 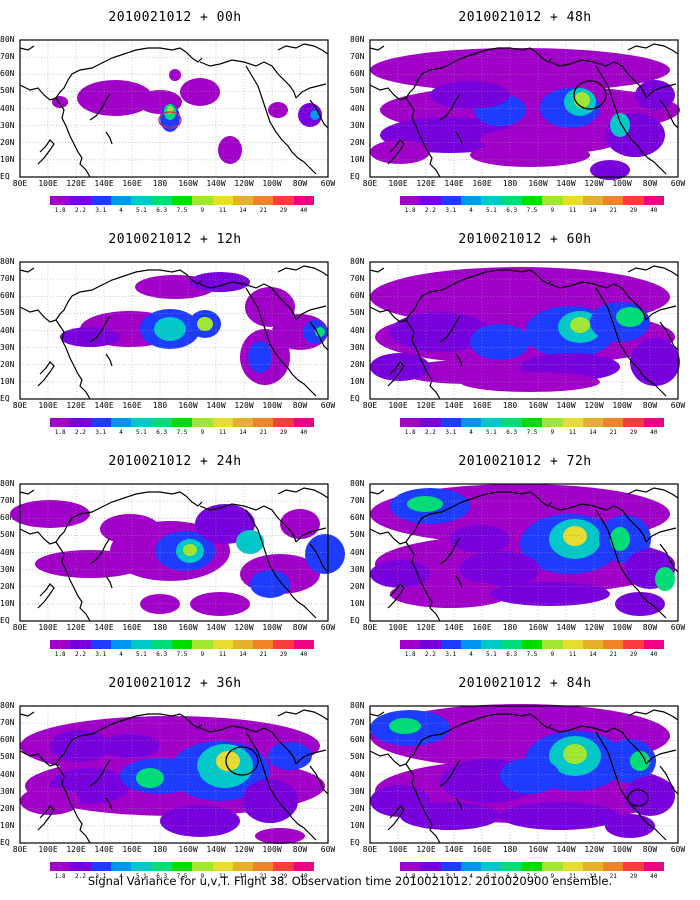 What do you see at coordinates (304, 432) in the screenshot?
I see `colorbar-label: 40` at bounding box center [304, 432].